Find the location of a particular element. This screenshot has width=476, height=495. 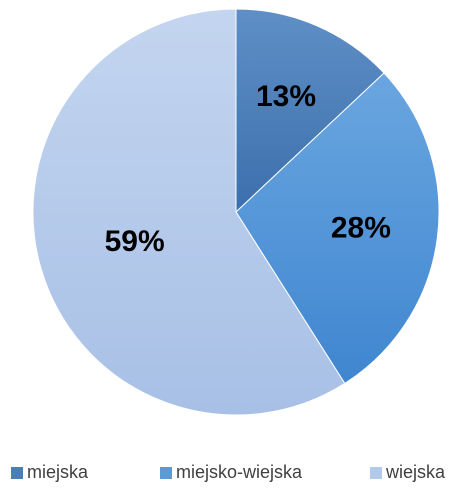

legend-label-miejska: miejska is located at coordinates (58, 472).